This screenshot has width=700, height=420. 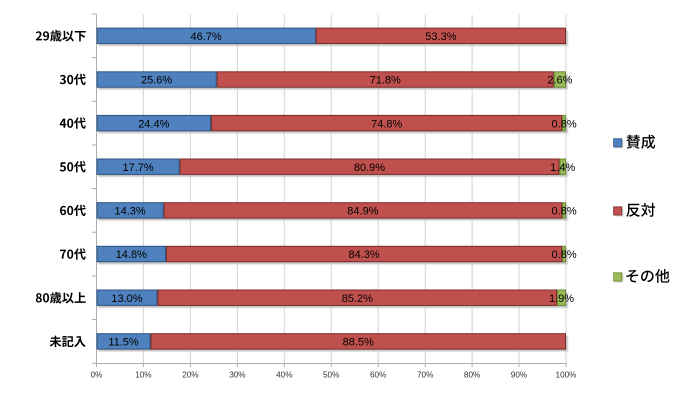 What do you see at coordinates (153, 124) in the screenshot?
I see `svg-text: 24.4%` at bounding box center [153, 124].